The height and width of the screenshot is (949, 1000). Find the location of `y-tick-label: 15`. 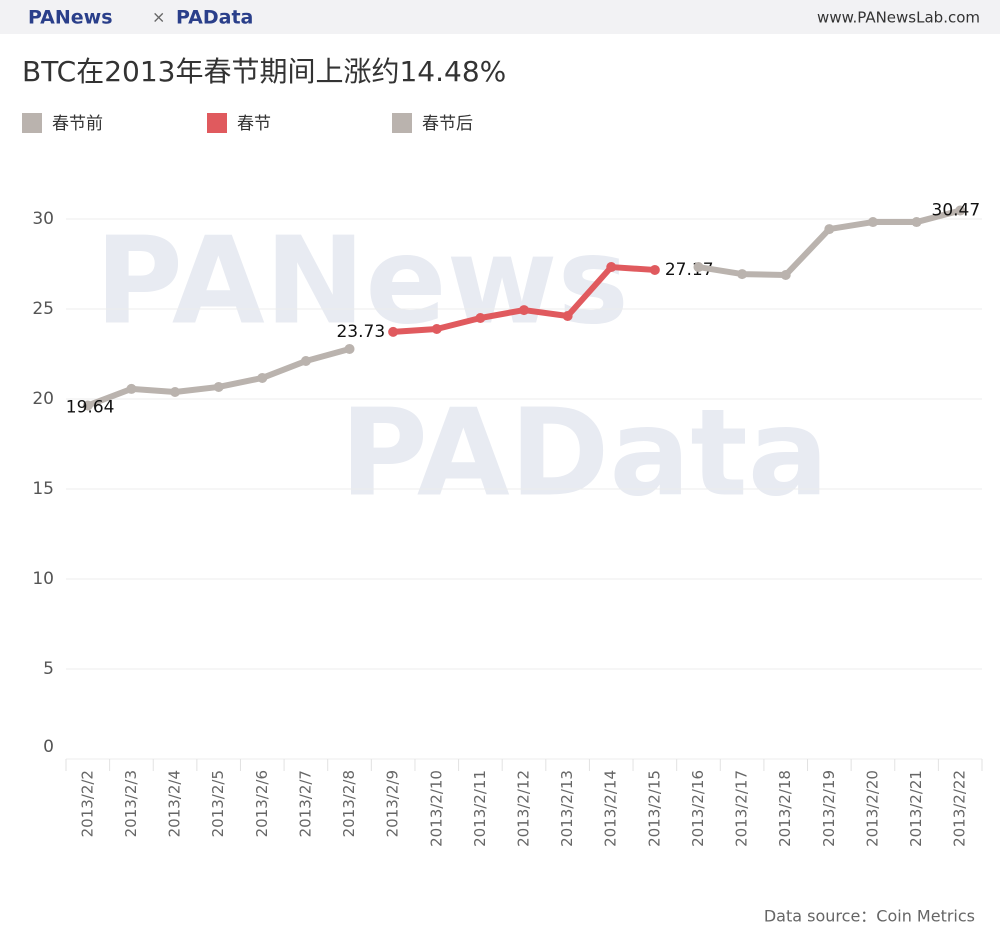

y-tick-label: 15 is located at coordinates (43, 489).